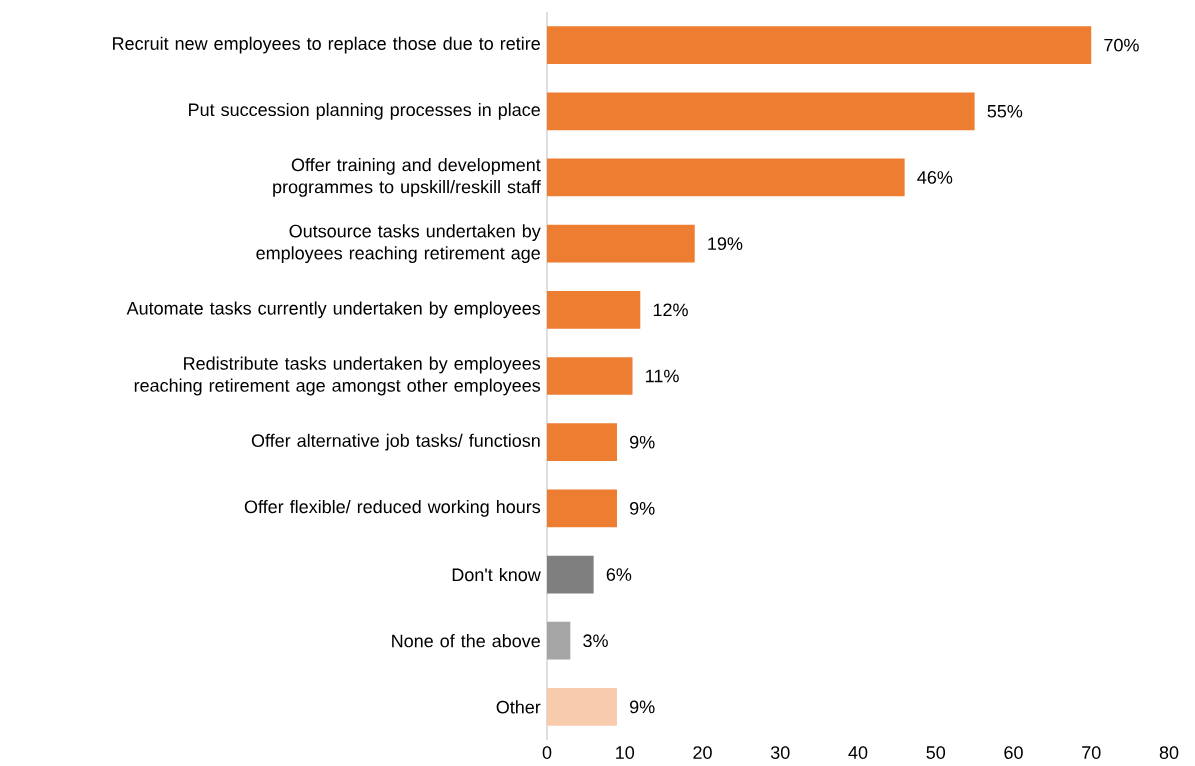  What do you see at coordinates (936, 752) in the screenshot?
I see `x-tick-label: 50` at bounding box center [936, 752].